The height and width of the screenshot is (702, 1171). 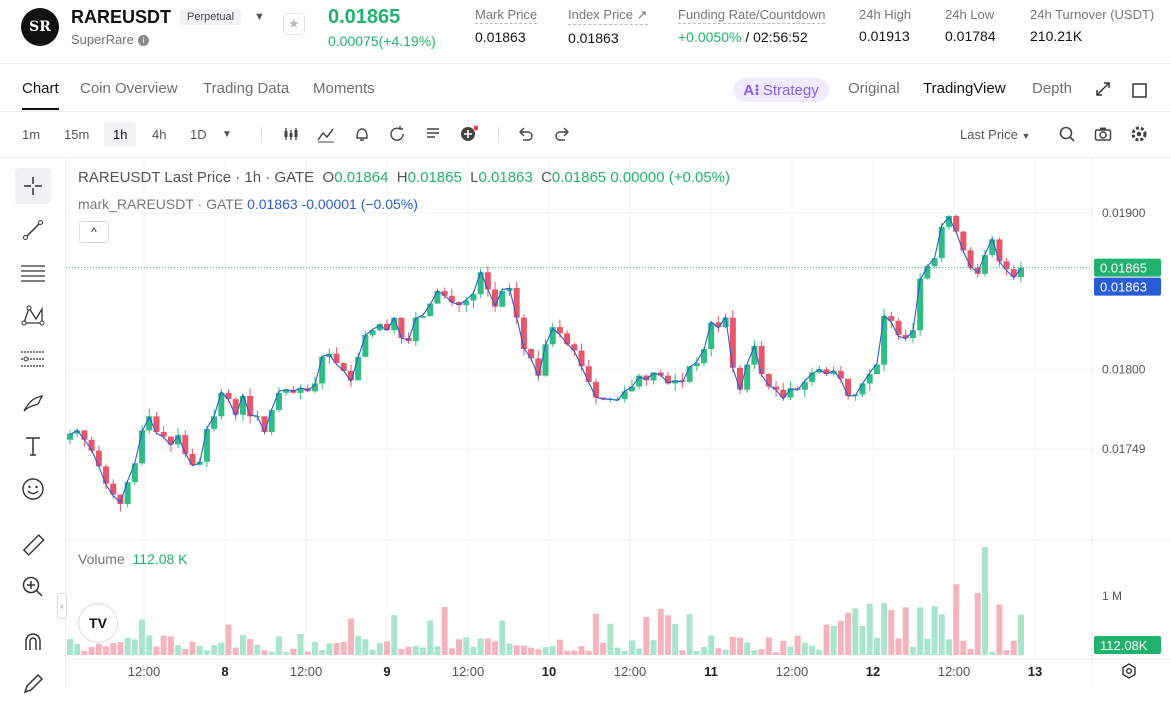 What do you see at coordinates (608, 16) in the screenshot?
I see `stat-label: Index Price ↗` at bounding box center [608, 16].